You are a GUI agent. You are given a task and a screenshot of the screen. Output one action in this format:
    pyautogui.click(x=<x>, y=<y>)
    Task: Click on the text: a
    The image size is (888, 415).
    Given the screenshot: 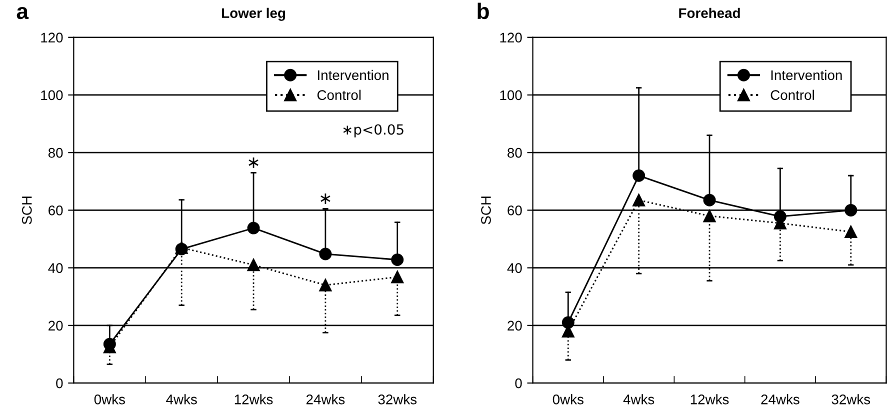 What is the action you would take?
    pyautogui.click(x=22, y=13)
    